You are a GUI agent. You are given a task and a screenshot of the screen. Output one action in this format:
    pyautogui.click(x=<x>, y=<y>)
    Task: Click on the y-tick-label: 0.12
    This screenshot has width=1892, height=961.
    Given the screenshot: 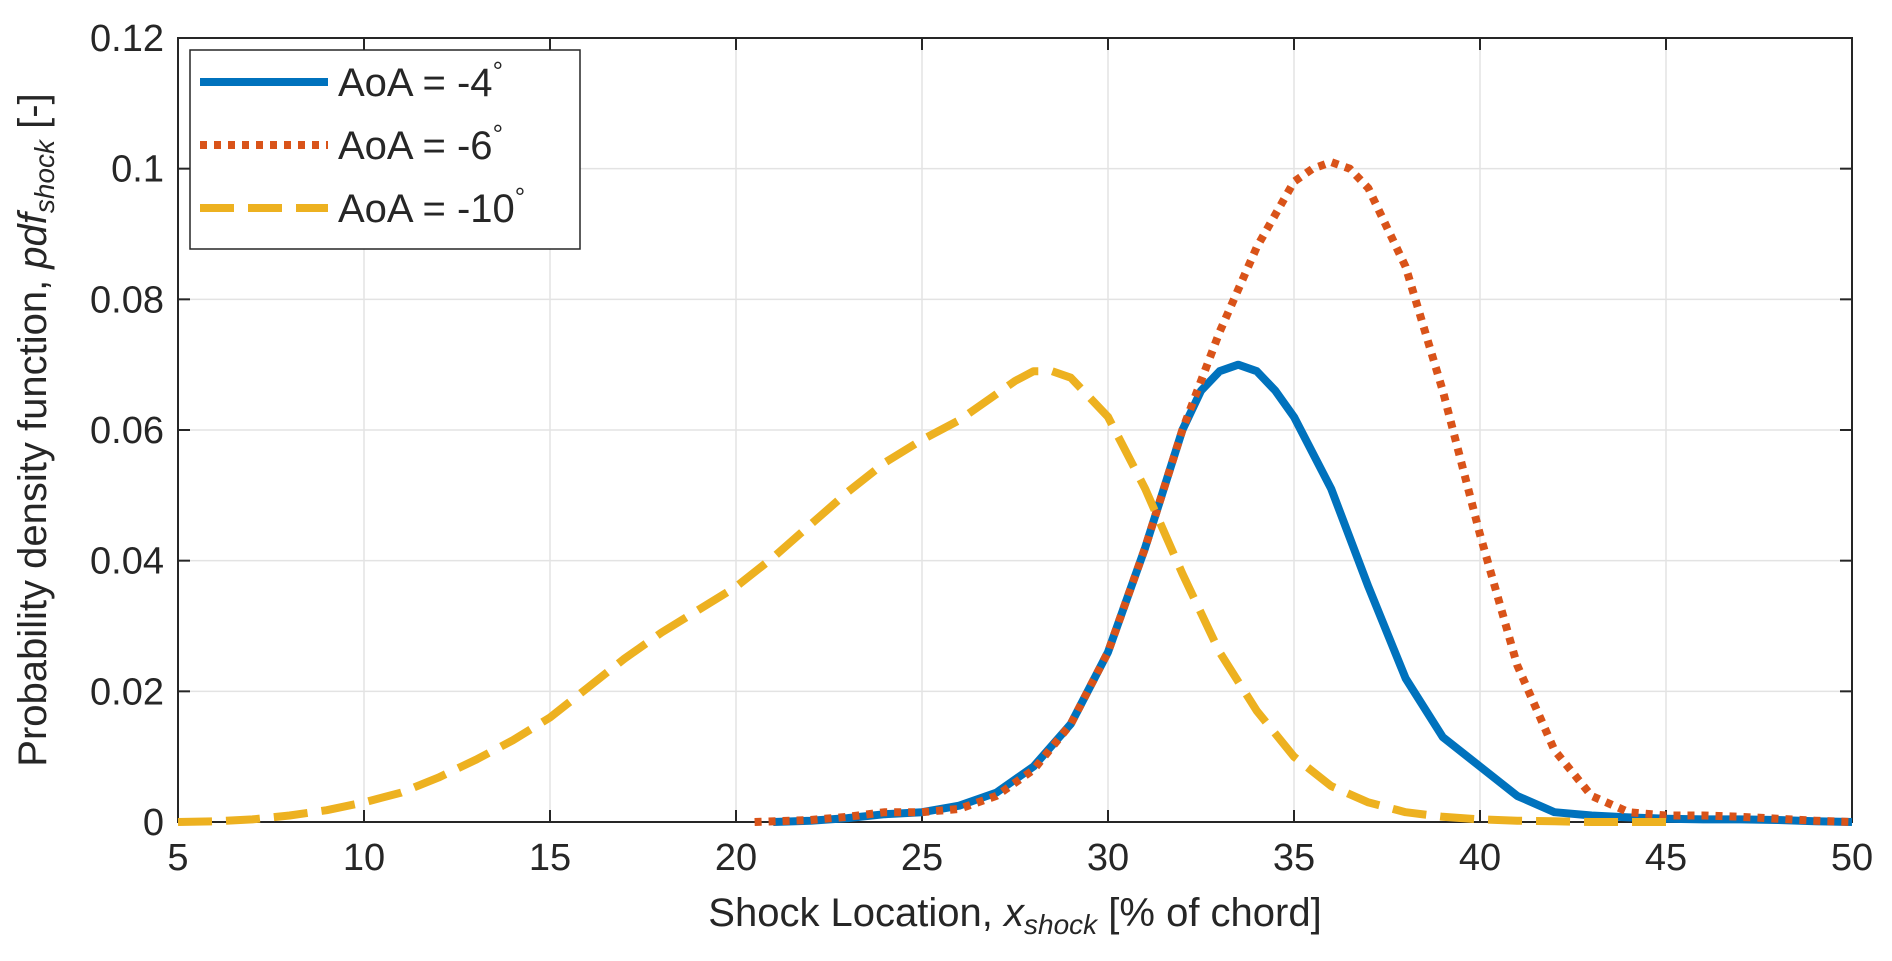 What is the action you would take?
    pyautogui.click(x=127, y=39)
    